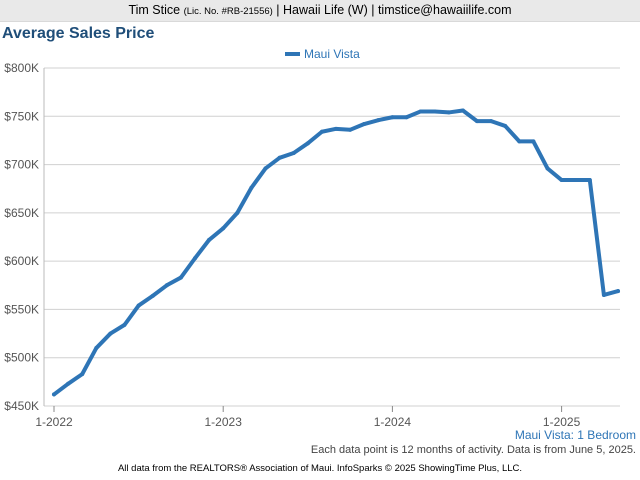 The image size is (640, 480). What do you see at coordinates (21, 309) in the screenshot?
I see `y-tick-label: $550K` at bounding box center [21, 309].